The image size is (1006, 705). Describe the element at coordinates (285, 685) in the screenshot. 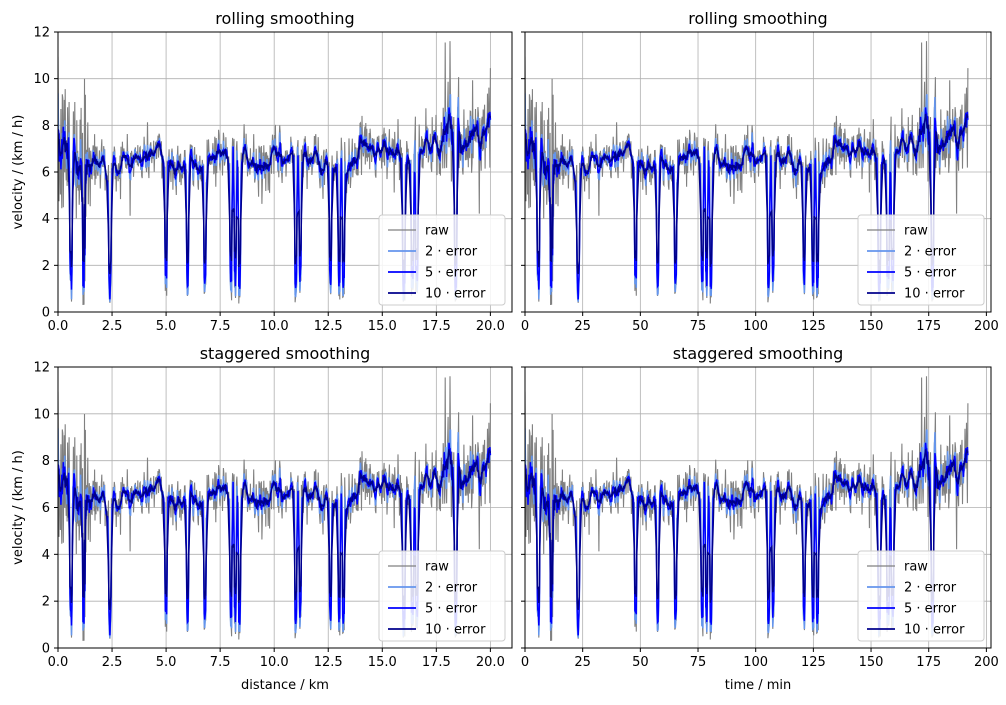

I see `x-axis-label: distance / km` at that location.